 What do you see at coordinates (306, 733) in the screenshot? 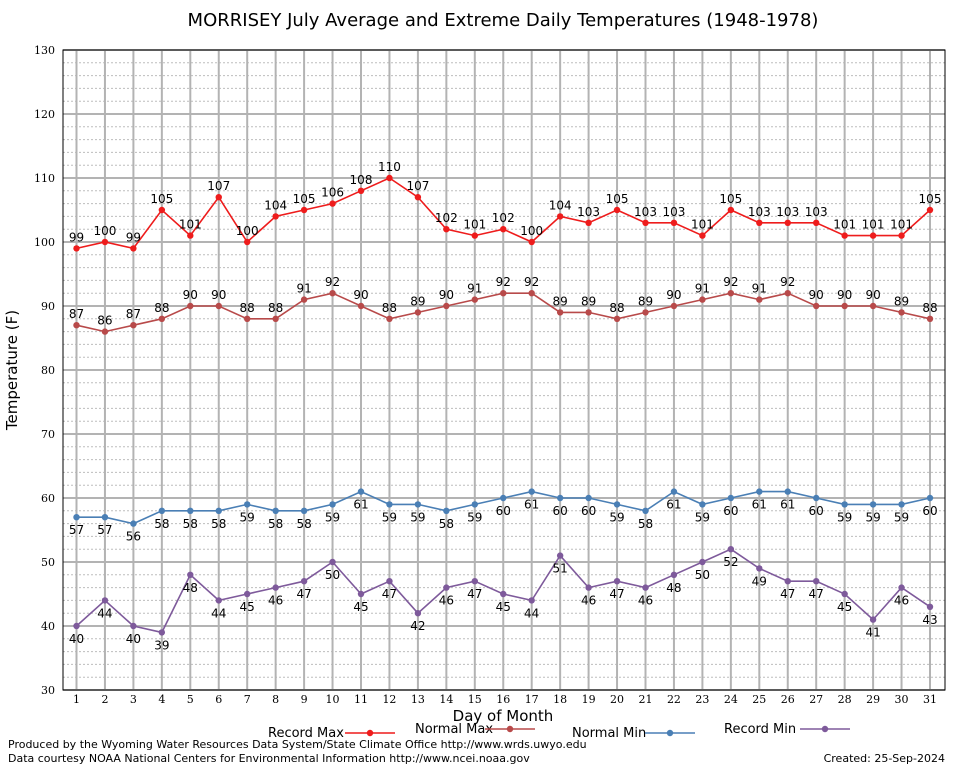
I see `legend-label-record-max: Record Max` at bounding box center [306, 733].